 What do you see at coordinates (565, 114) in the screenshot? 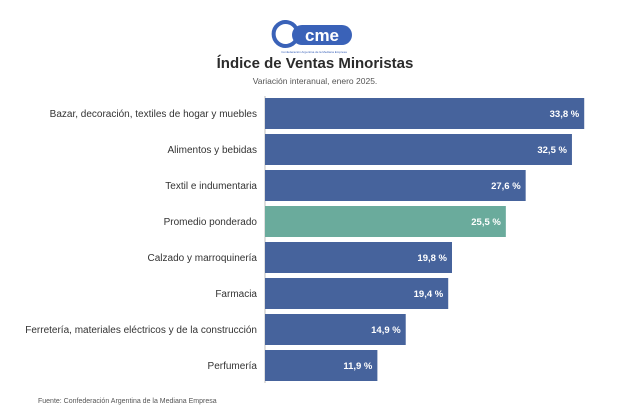
I see `value-label: 33,8 %` at bounding box center [565, 114].